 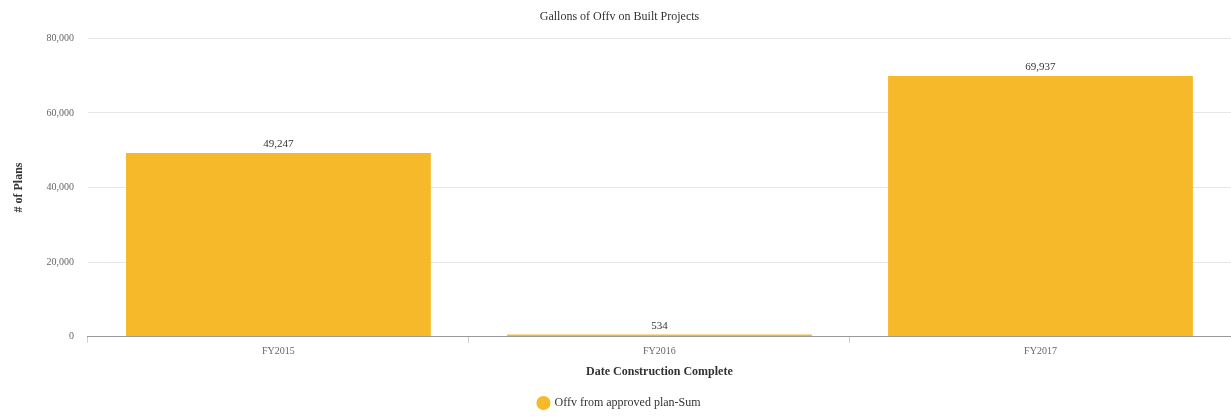 I want to click on x-tick-label: FY2015, so click(x=278, y=351).